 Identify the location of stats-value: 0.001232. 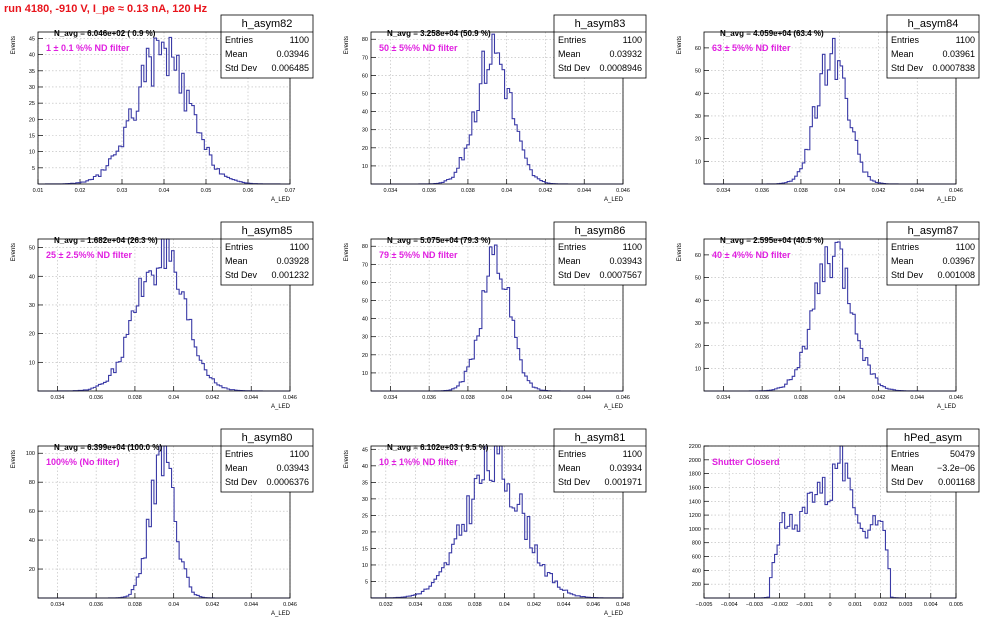
(290, 275).